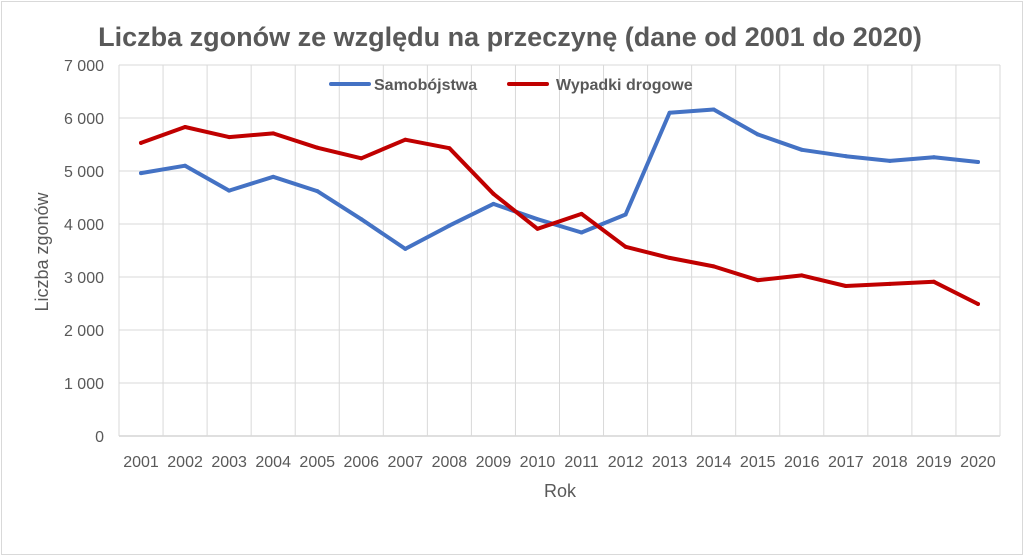 The image size is (1024, 556). What do you see at coordinates (84, 119) in the screenshot?
I see `y-tick-label: 6 000` at bounding box center [84, 119].